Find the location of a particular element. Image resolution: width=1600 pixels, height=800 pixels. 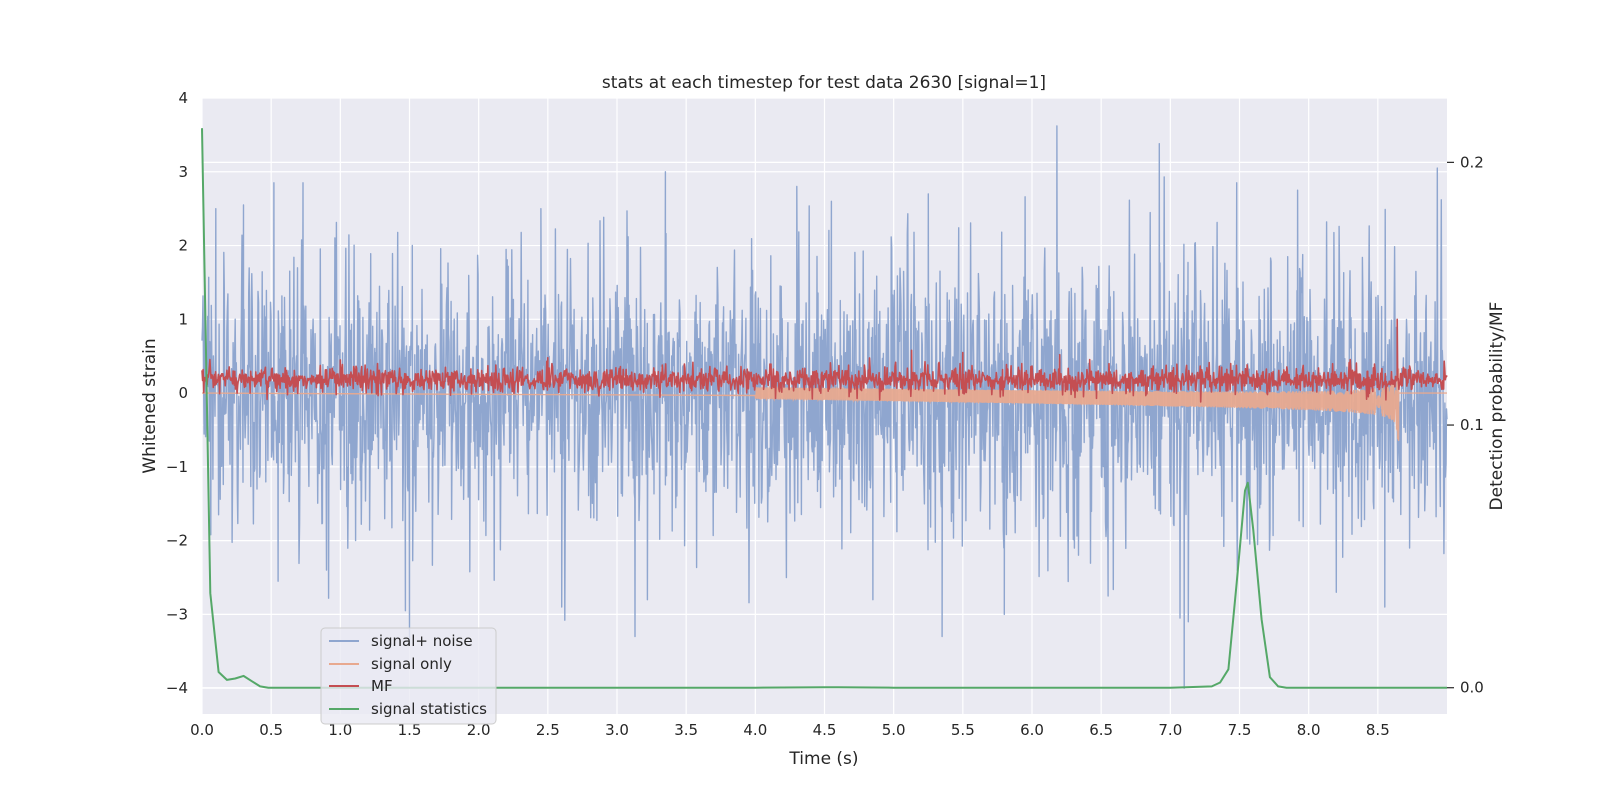

y2-axis-label: Detection probability/MF is located at coordinates (1497, 406).